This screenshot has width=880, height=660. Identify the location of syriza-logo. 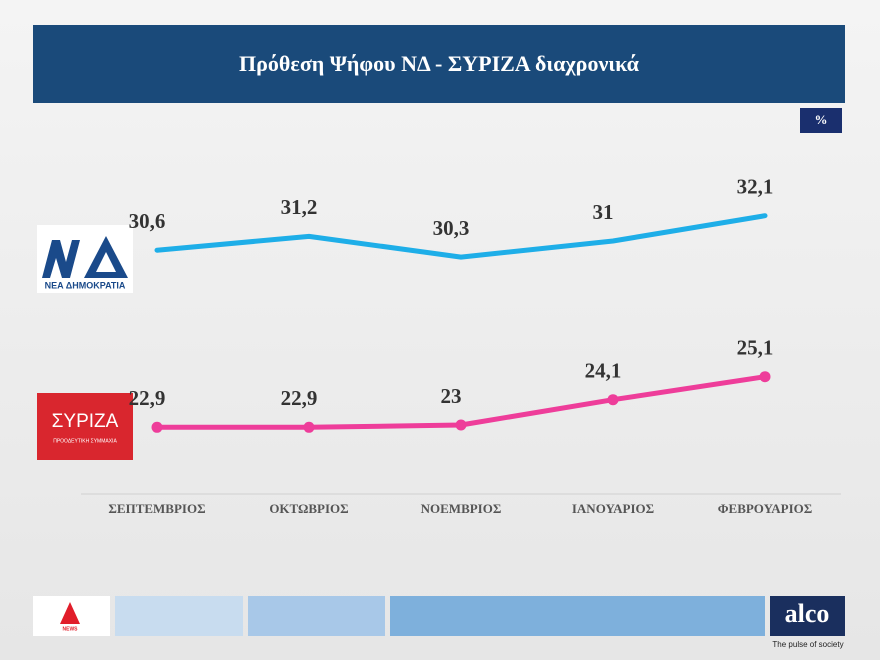
(85, 426).